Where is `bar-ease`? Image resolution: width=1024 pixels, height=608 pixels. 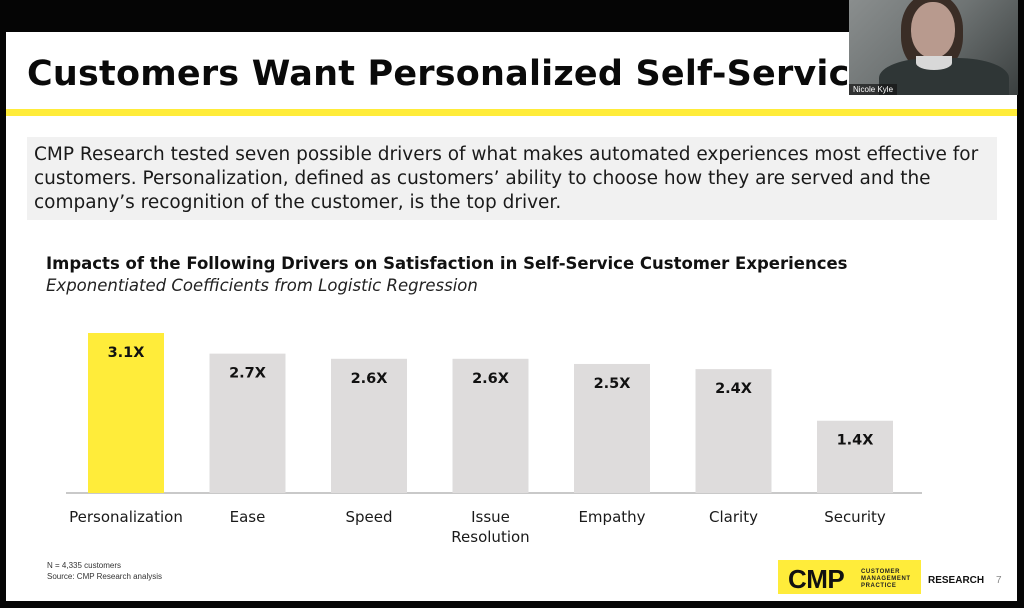 bar-ease is located at coordinates (247, 423).